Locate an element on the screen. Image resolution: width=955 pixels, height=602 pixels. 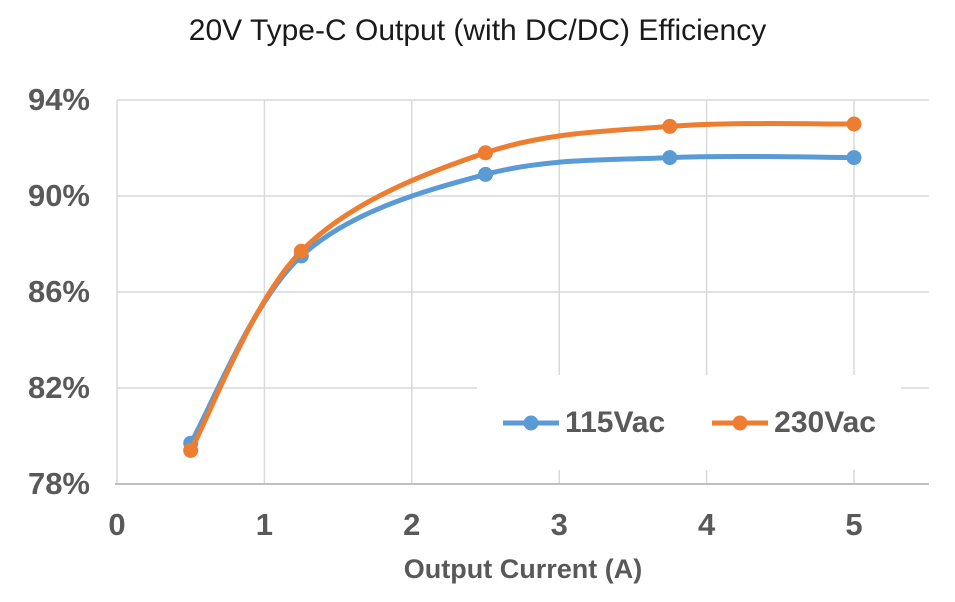
x-tick-label: 1 is located at coordinates (264, 524).